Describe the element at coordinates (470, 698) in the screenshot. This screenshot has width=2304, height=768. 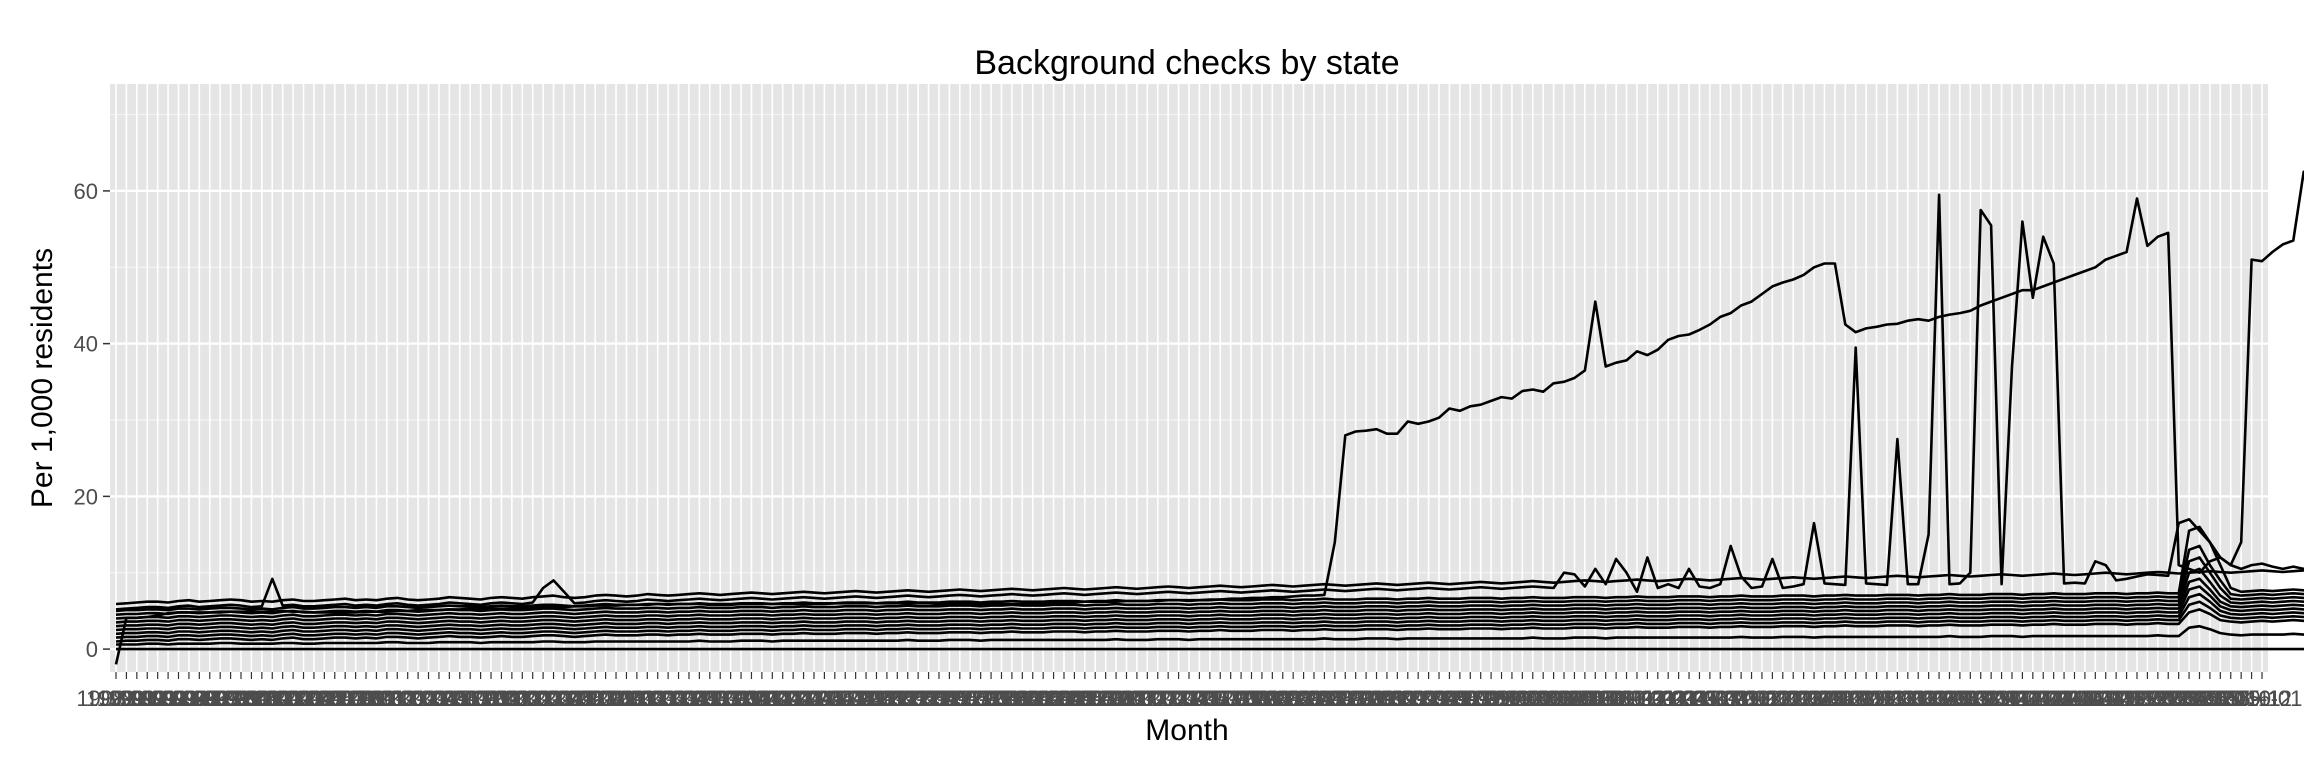
I see `x-tick-label: 2001-09` at that location.